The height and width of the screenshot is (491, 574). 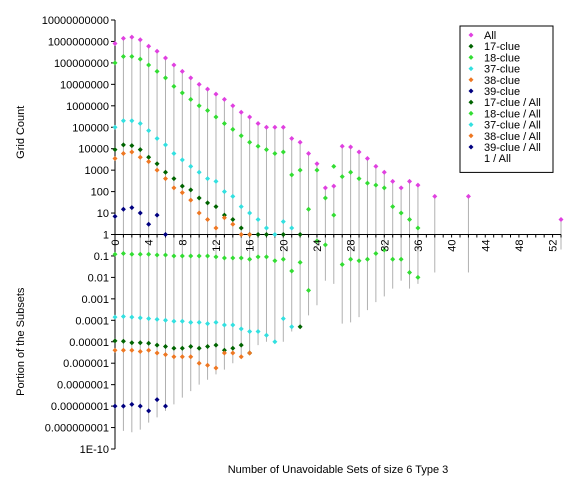 I want to click on legend-label: 18-clue / All, so click(x=512, y=114).